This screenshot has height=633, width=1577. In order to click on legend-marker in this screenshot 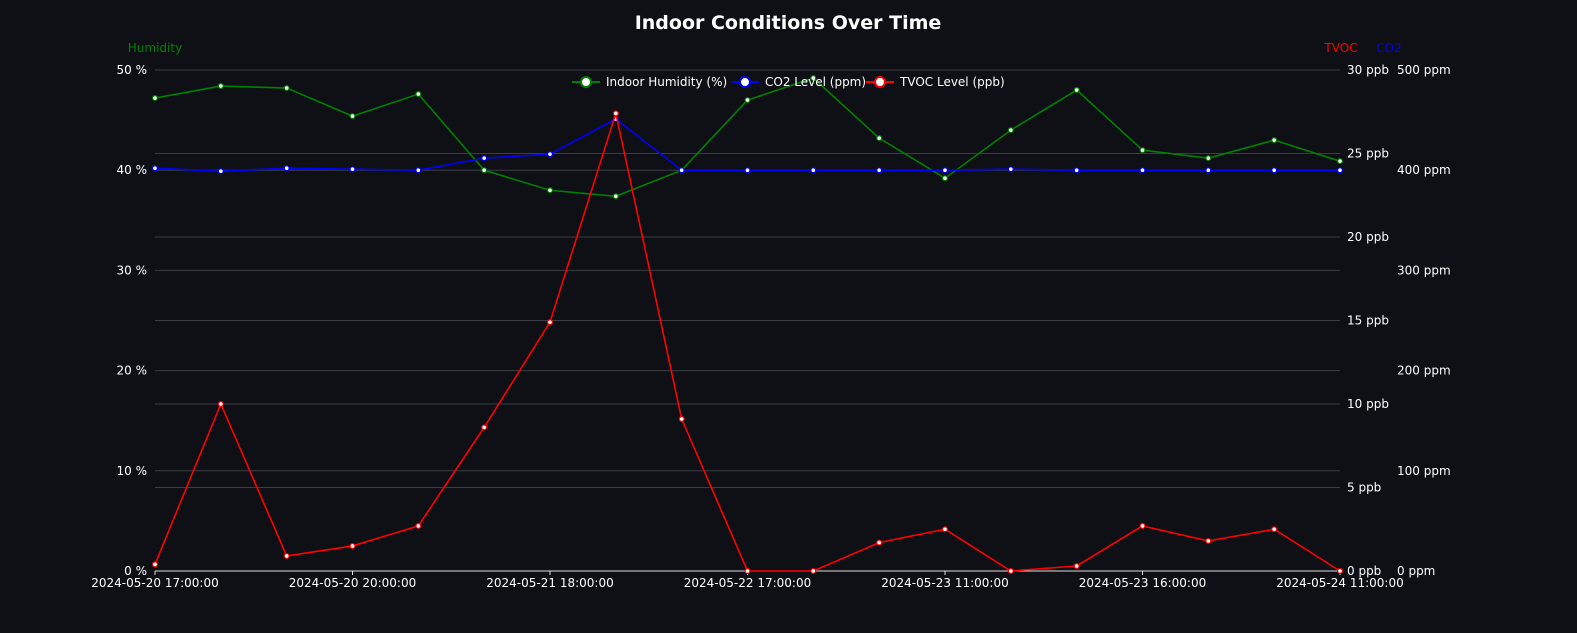, I will do `click(880, 82)`.